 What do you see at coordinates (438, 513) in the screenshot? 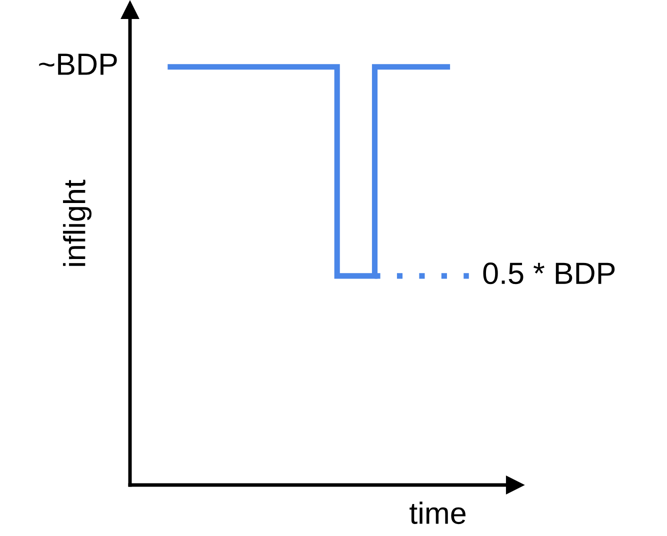
I see `x-axis-title: time` at bounding box center [438, 513].